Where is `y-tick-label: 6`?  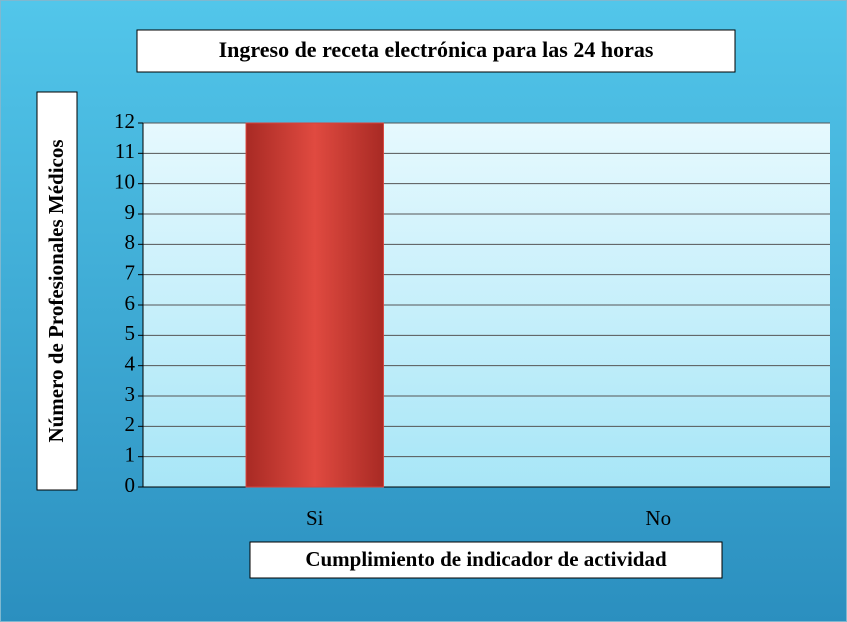
y-tick-label: 6 is located at coordinates (130, 303).